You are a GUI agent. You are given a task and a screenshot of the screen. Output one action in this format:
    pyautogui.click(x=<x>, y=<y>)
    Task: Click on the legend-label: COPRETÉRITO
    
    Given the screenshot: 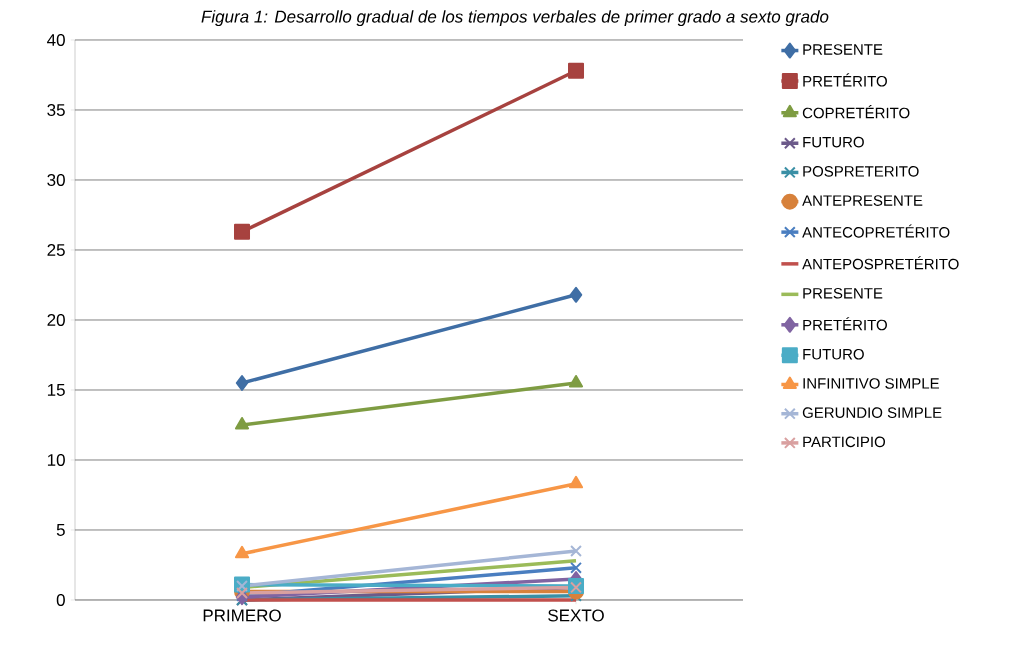 What is the action you would take?
    pyautogui.click(x=856, y=112)
    